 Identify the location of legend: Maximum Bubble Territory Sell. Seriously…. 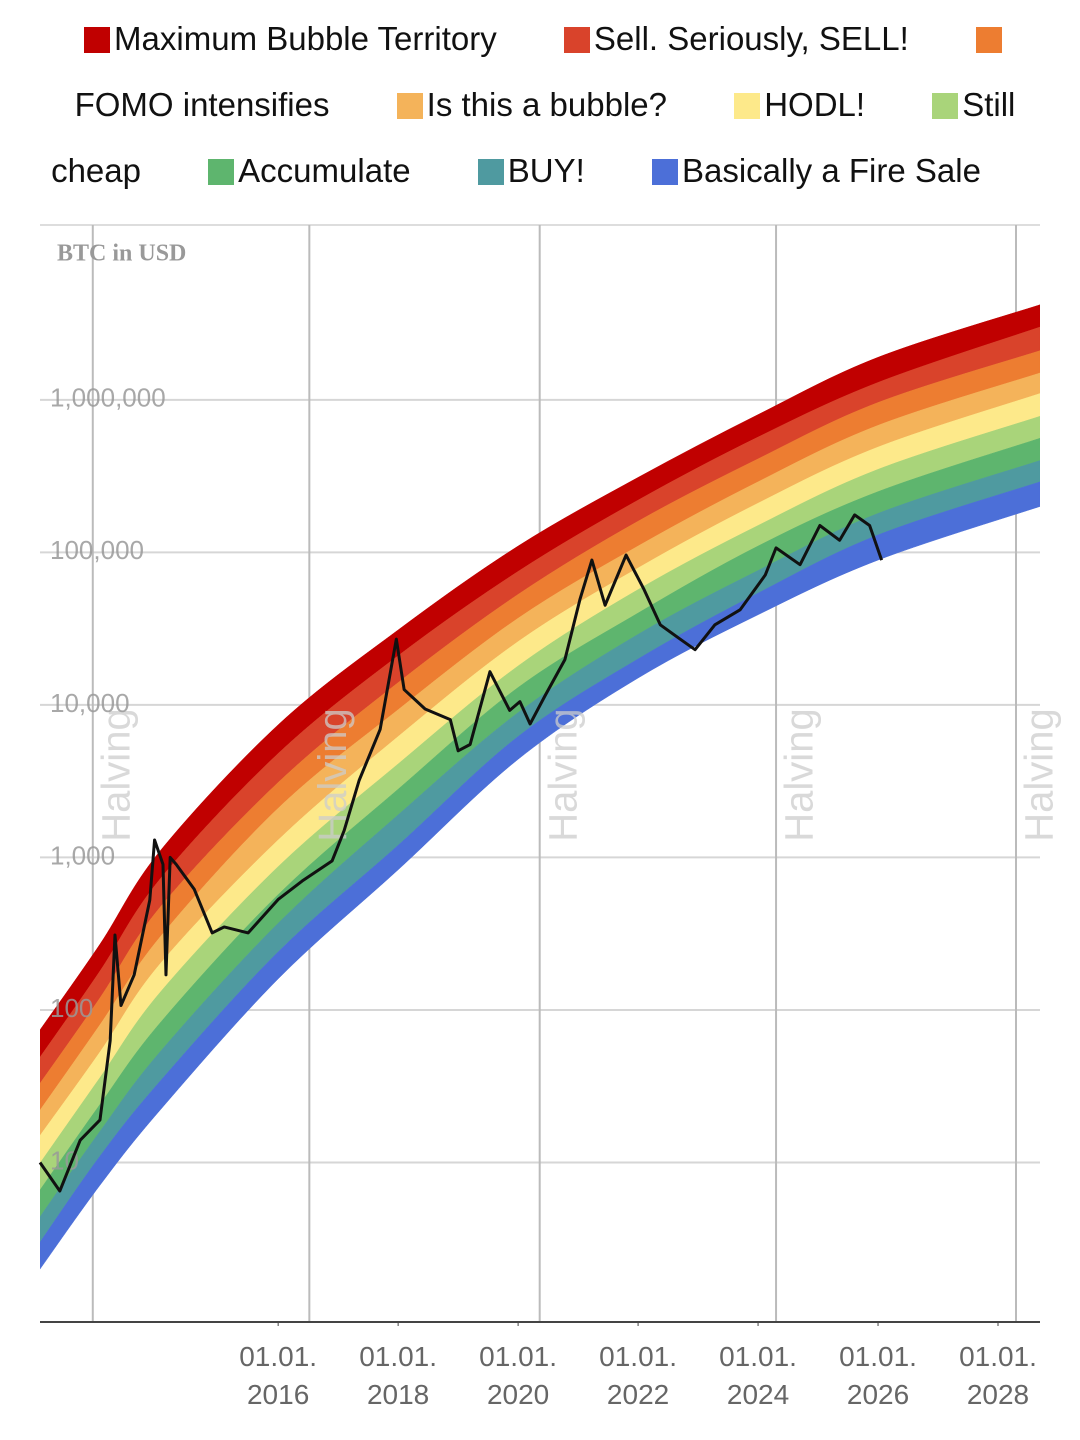
(545, 105).